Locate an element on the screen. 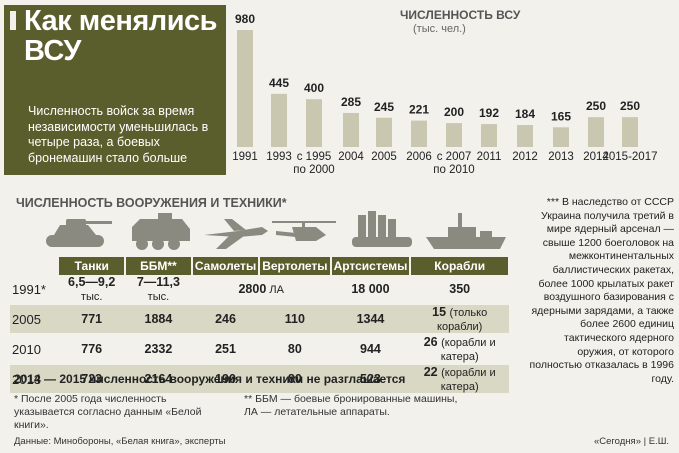 This screenshot has height=453, width=679. table-cell: 26 (корабли и катера) is located at coordinates (459, 349).